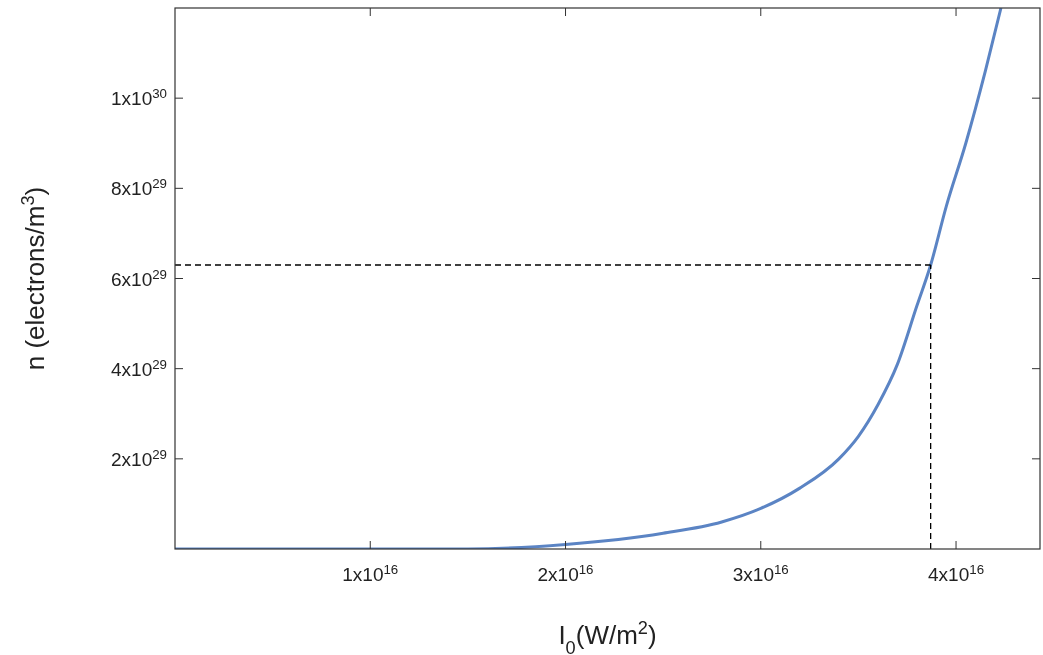  Describe the element at coordinates (139, 368) in the screenshot. I see `y-tick-label: 4x10$^{29}$` at that location.